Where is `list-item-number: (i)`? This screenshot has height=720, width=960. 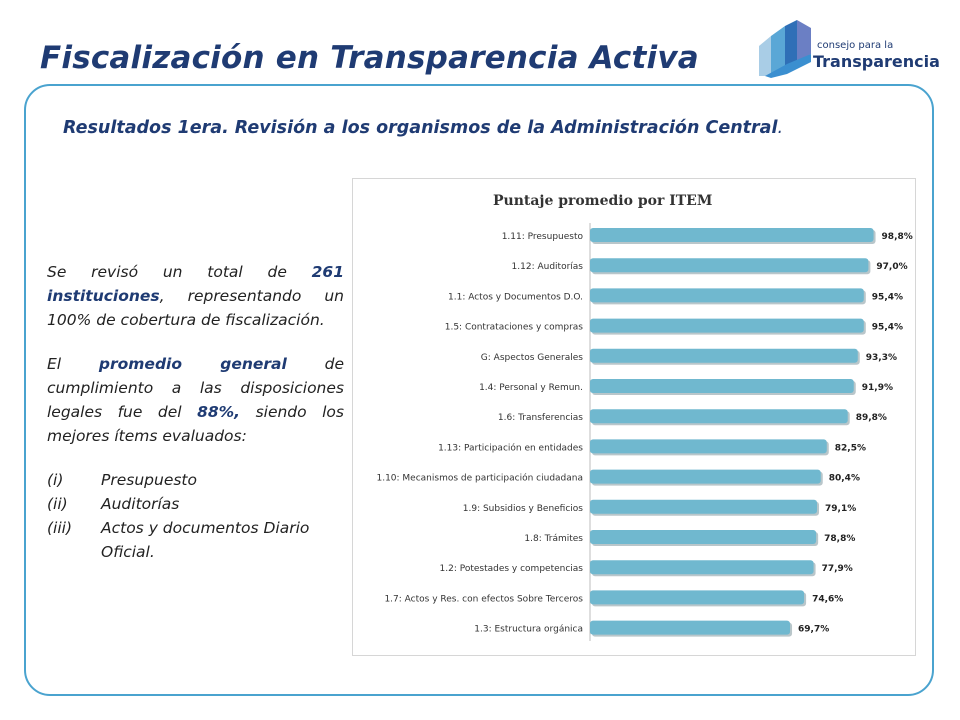 list-item-number: (i) is located at coordinates (55, 480).